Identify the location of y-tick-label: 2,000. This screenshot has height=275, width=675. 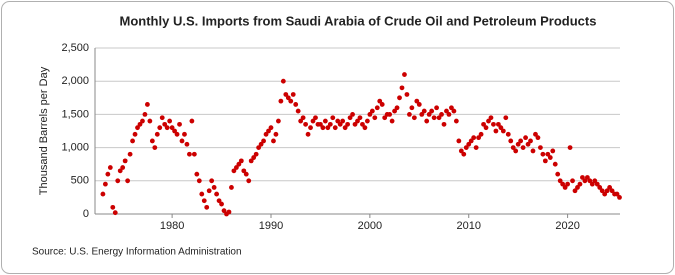
(75, 81).